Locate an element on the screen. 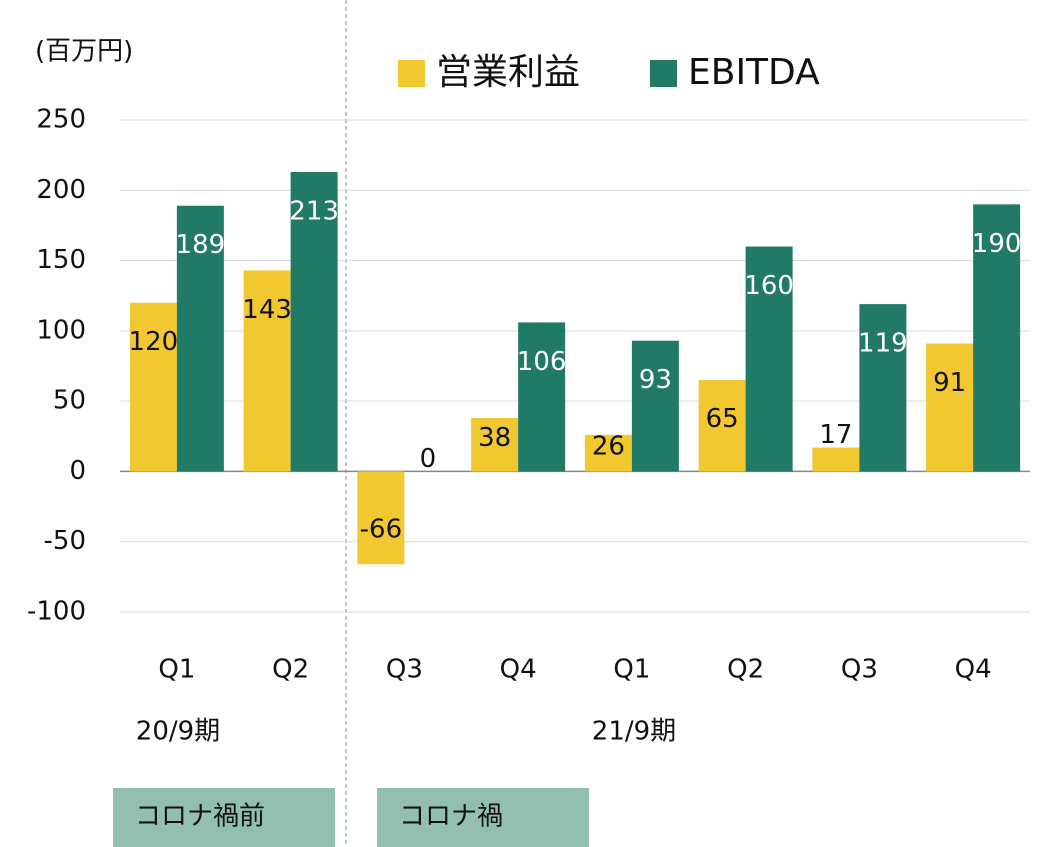 The image size is (1043, 847). y-tick-label: -100 is located at coordinates (56, 612).